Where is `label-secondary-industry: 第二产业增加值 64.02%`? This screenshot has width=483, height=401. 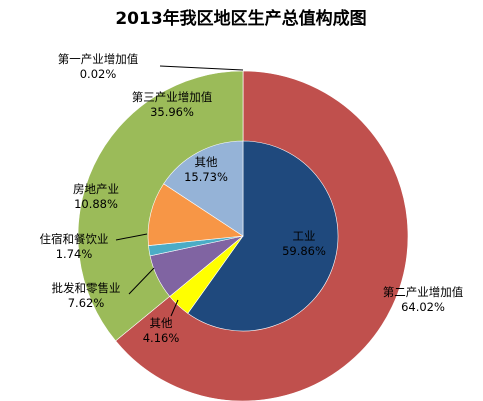 label-secondary-industry: 第二产业增加值 64.02% is located at coordinates (423, 299).